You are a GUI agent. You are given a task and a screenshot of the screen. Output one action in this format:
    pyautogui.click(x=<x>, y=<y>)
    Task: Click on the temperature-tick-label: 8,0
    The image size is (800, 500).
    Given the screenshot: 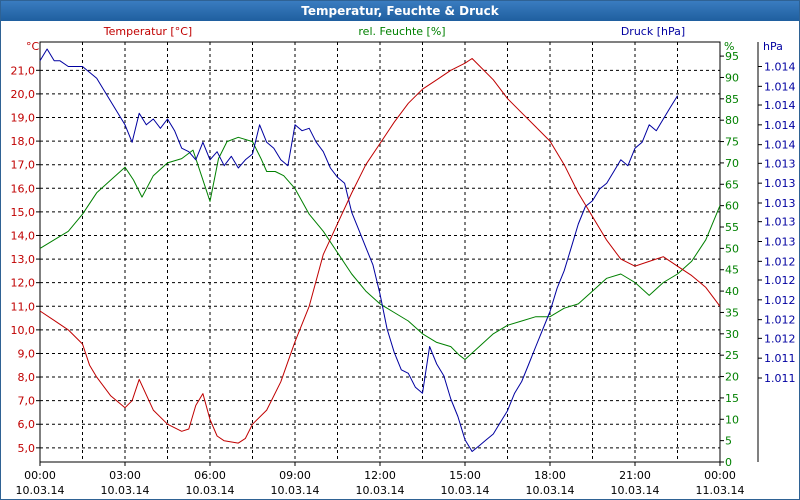 What is the action you would take?
    pyautogui.click(x=27, y=377)
    